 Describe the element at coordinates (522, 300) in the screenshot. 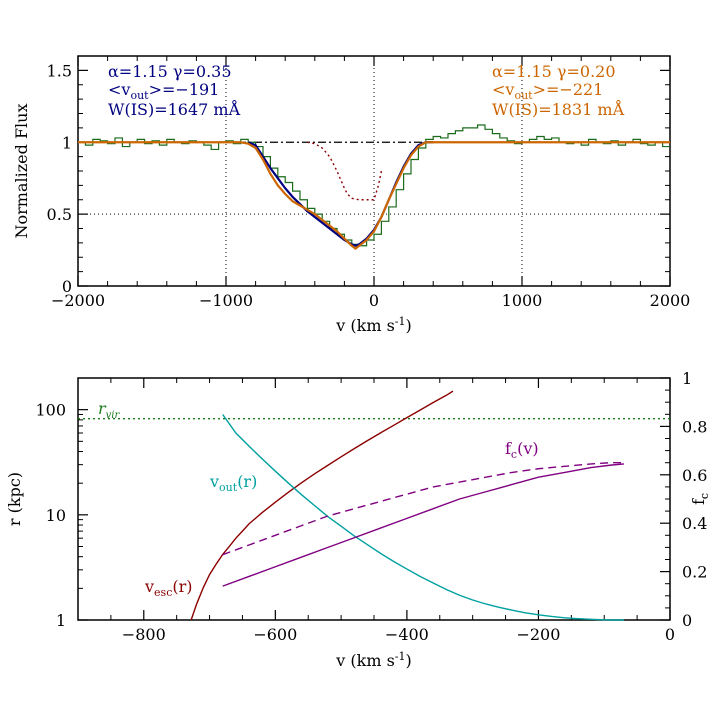

I see `flux-xtick-label-3: 1000` at that location.